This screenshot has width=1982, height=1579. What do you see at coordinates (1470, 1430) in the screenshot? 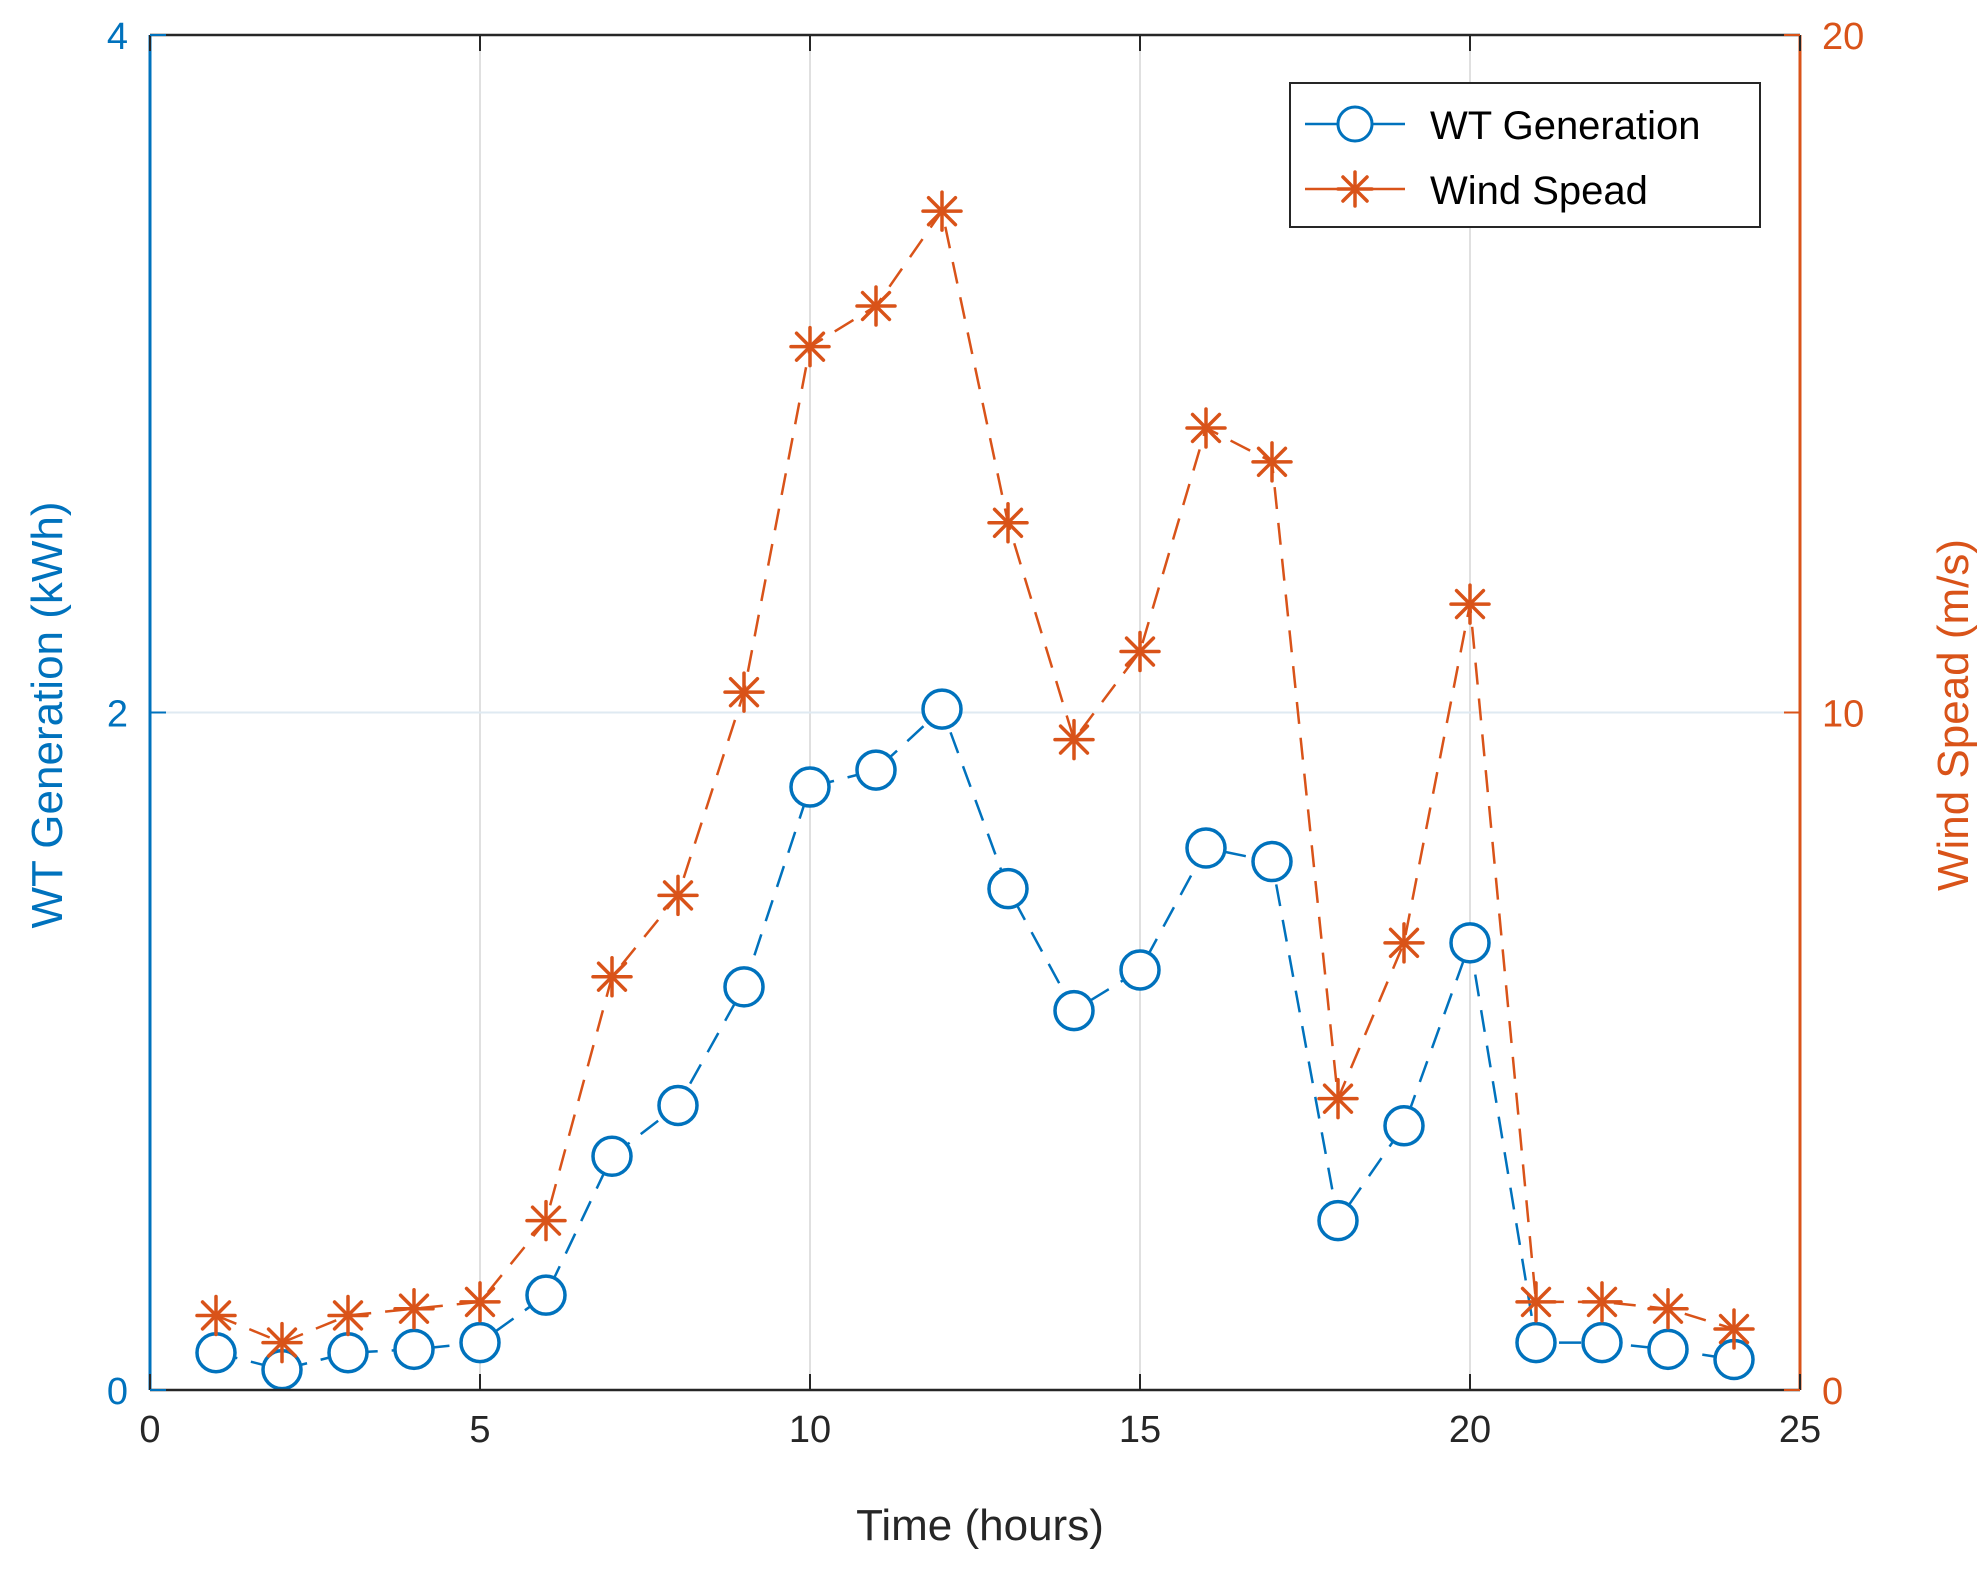
I see `x-tick-label: 20` at bounding box center [1470, 1430].